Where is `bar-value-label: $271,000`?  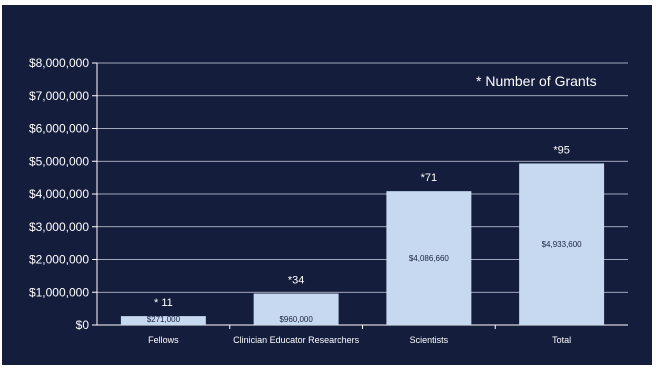 bar-value-label: $271,000 is located at coordinates (164, 319).